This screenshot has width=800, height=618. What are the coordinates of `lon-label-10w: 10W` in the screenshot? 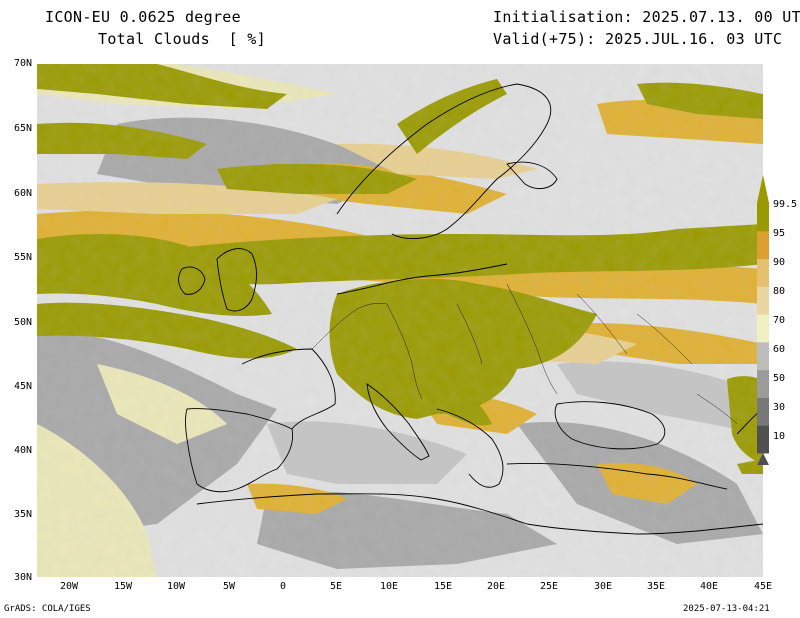 It's located at (176, 586).